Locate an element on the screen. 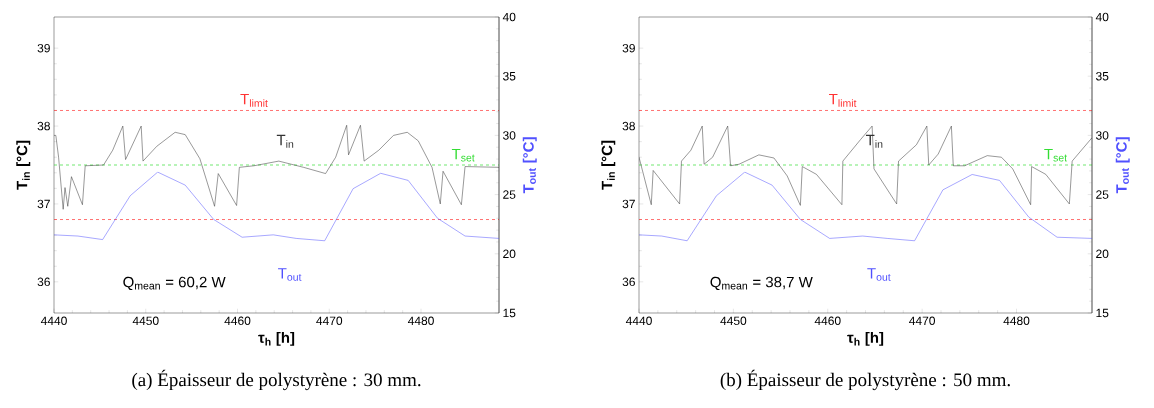 Image resolution: width=1154 pixels, height=408 pixels. annotation: Q$_{mean}$ = 38,7 W is located at coordinates (761, 283).